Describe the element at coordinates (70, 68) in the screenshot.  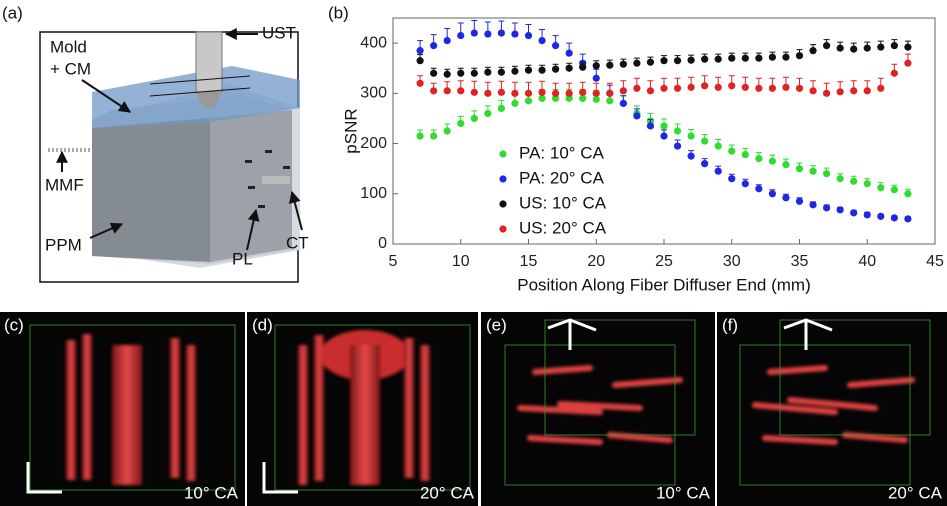
I see `label: + CM` at that location.